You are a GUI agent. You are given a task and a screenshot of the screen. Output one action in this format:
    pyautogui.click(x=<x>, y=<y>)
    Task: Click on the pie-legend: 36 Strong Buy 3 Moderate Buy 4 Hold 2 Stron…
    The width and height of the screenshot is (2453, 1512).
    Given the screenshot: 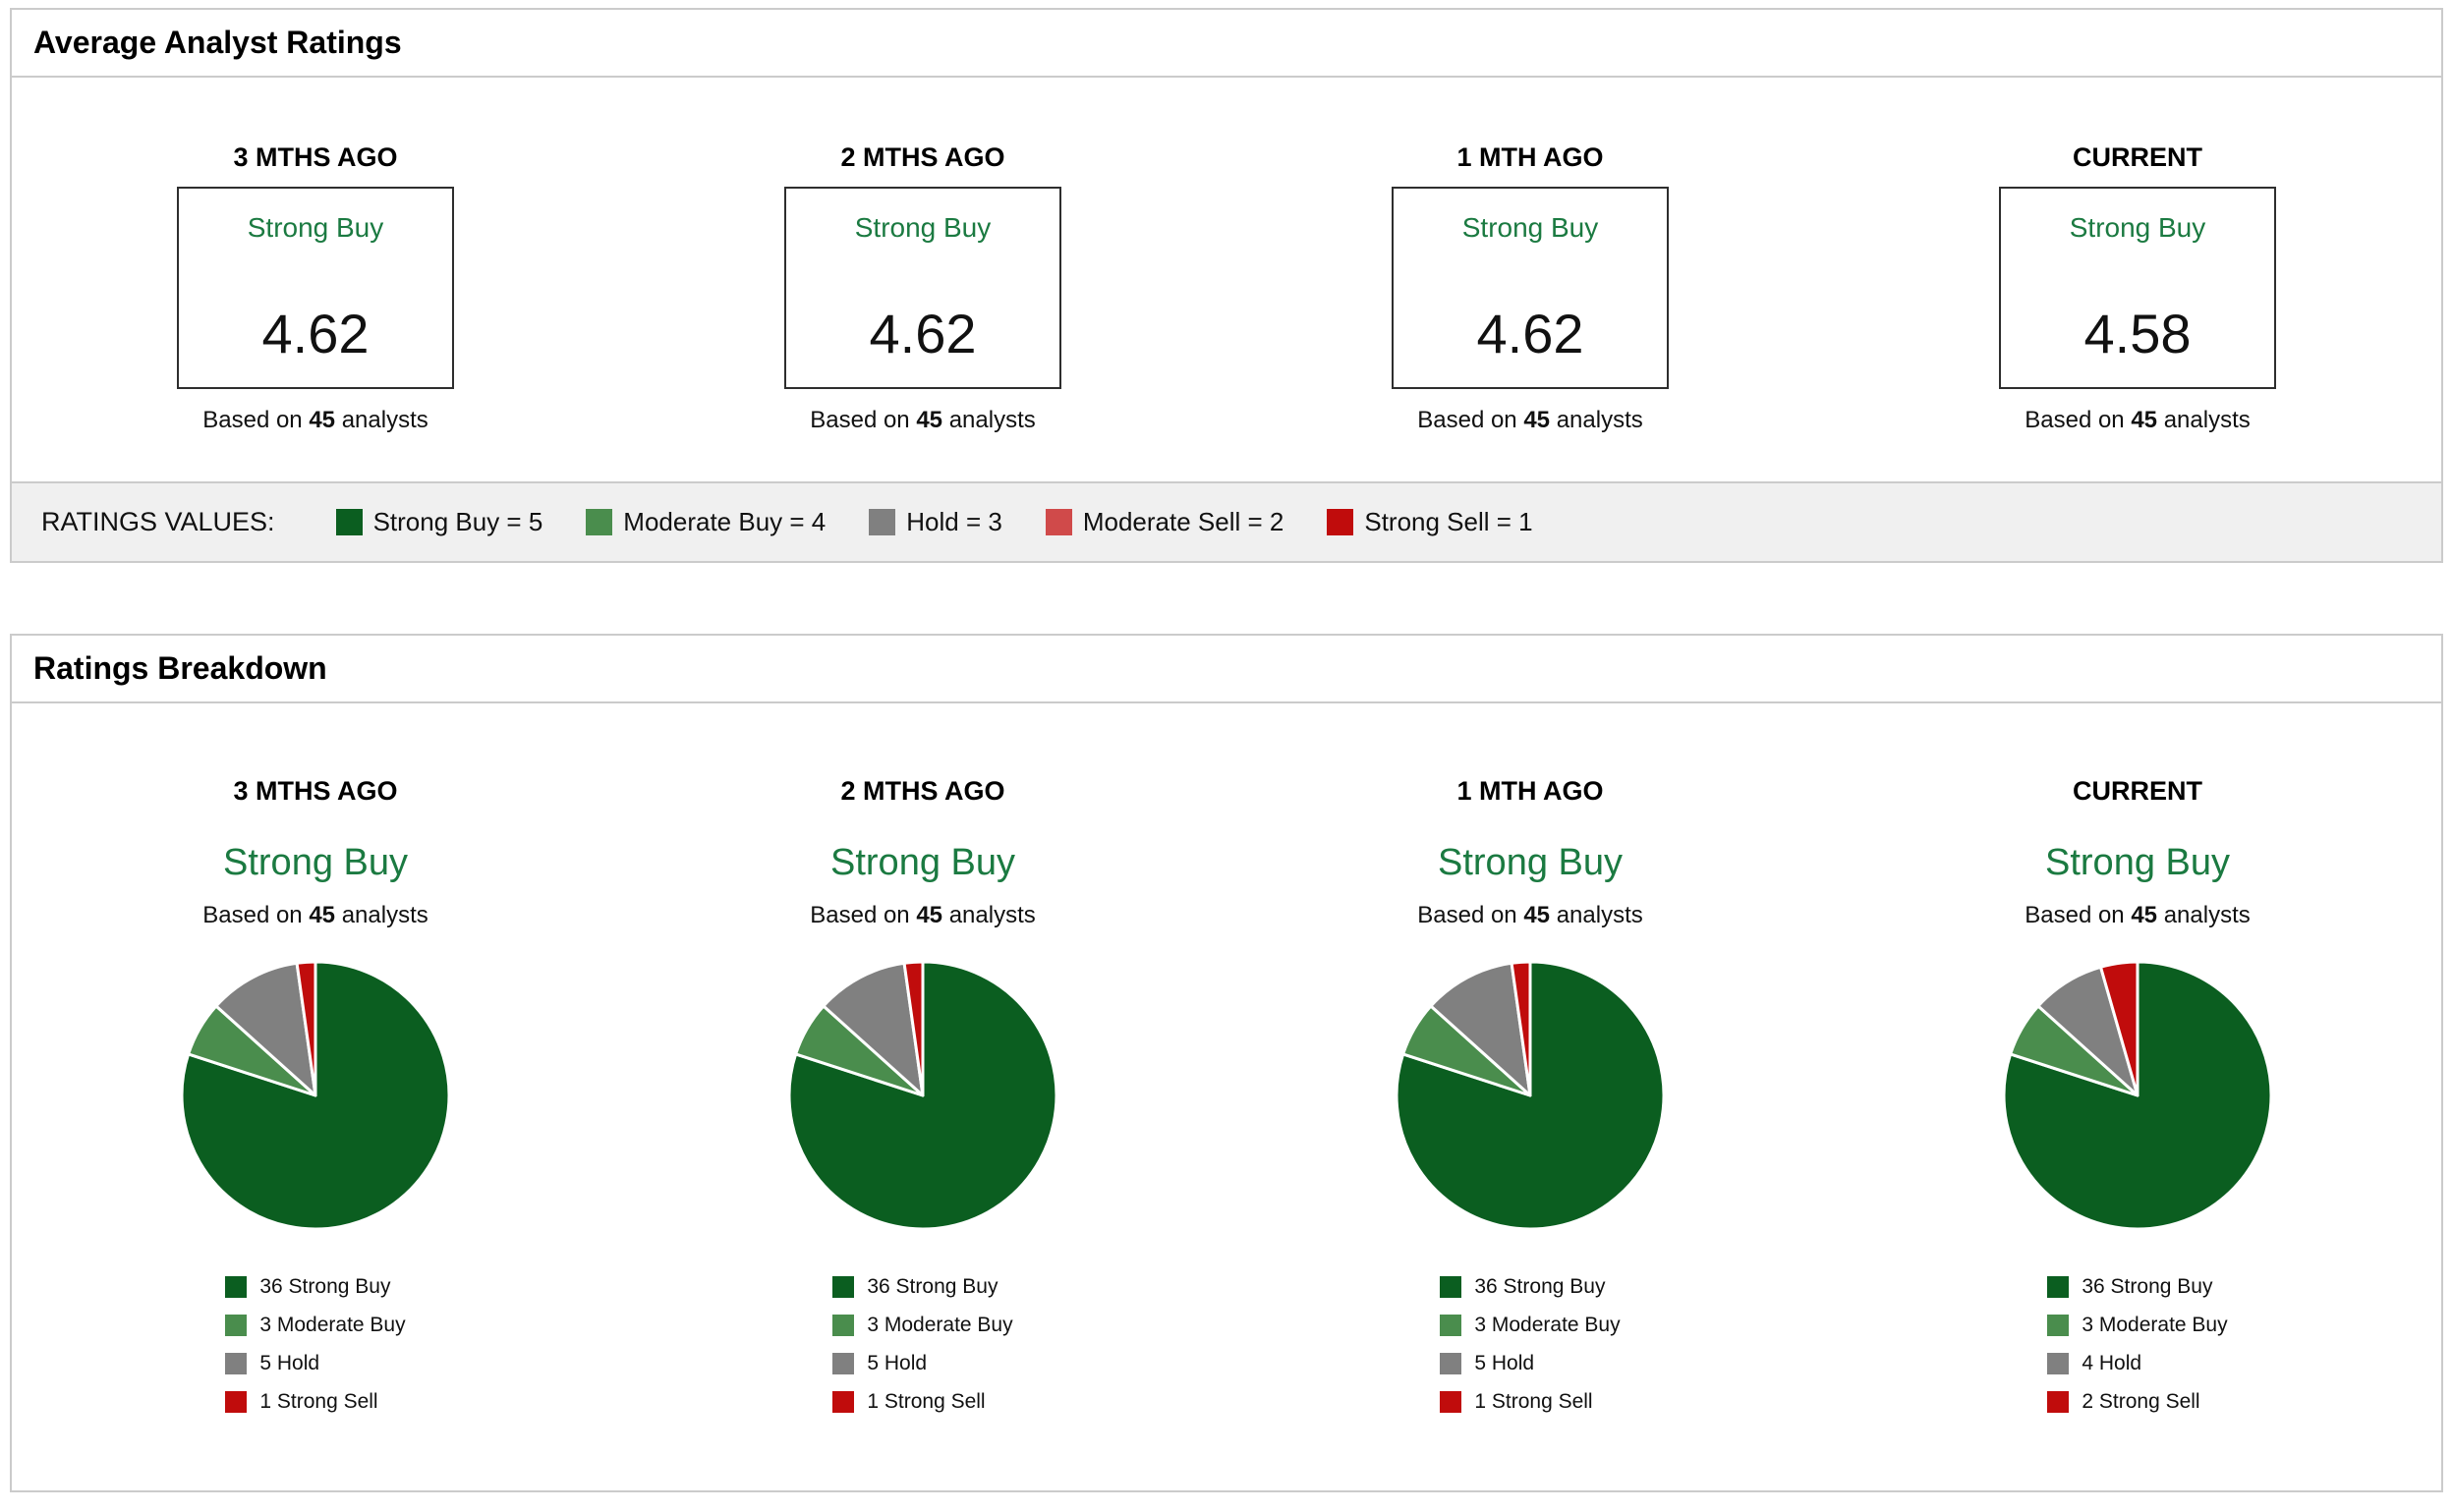 What is the action you would take?
    pyautogui.click(x=2138, y=1344)
    